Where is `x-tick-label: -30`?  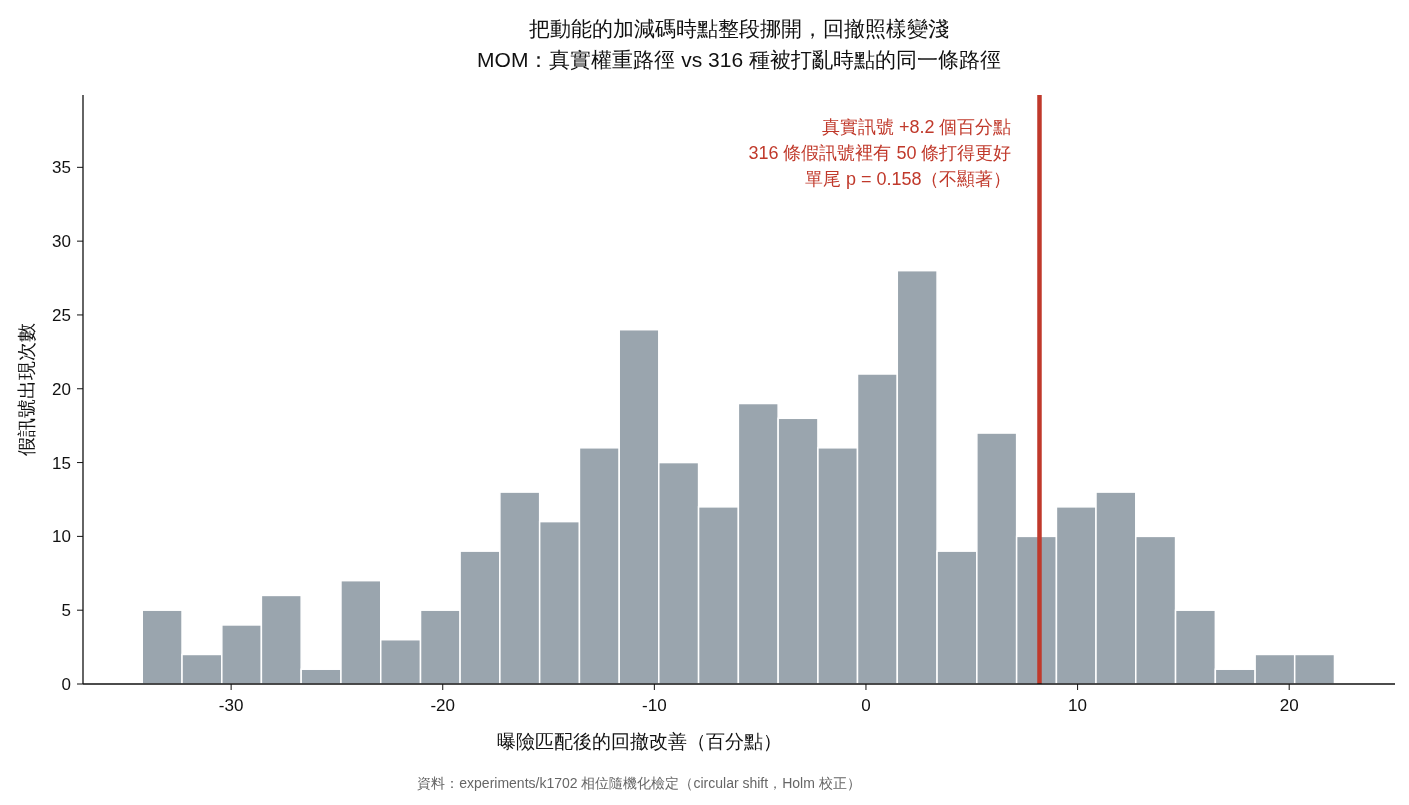 x-tick-label: -30 is located at coordinates (231, 705).